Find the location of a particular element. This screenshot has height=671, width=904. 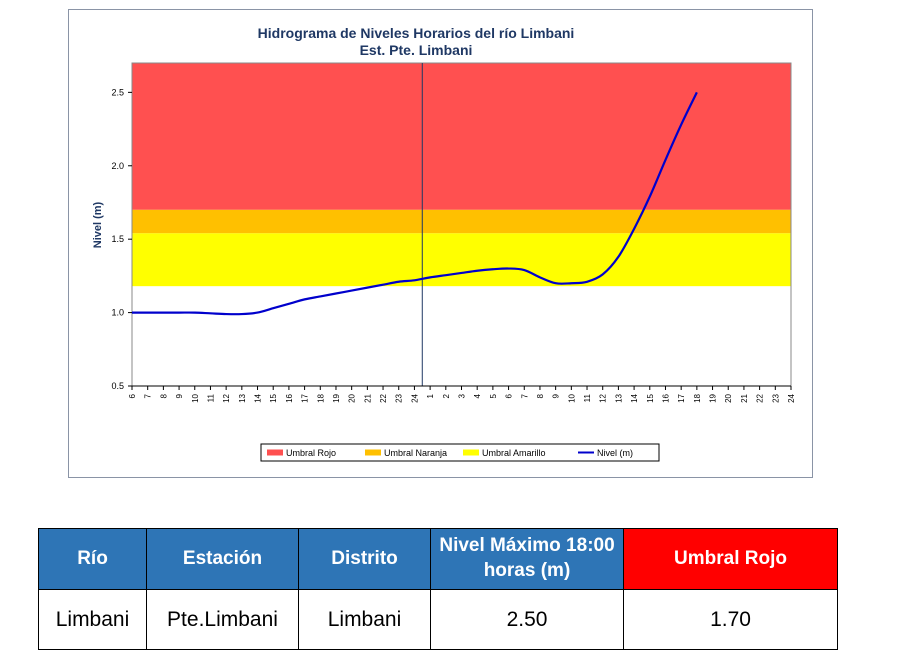

header-distrito: Distrito is located at coordinates (364, 559).